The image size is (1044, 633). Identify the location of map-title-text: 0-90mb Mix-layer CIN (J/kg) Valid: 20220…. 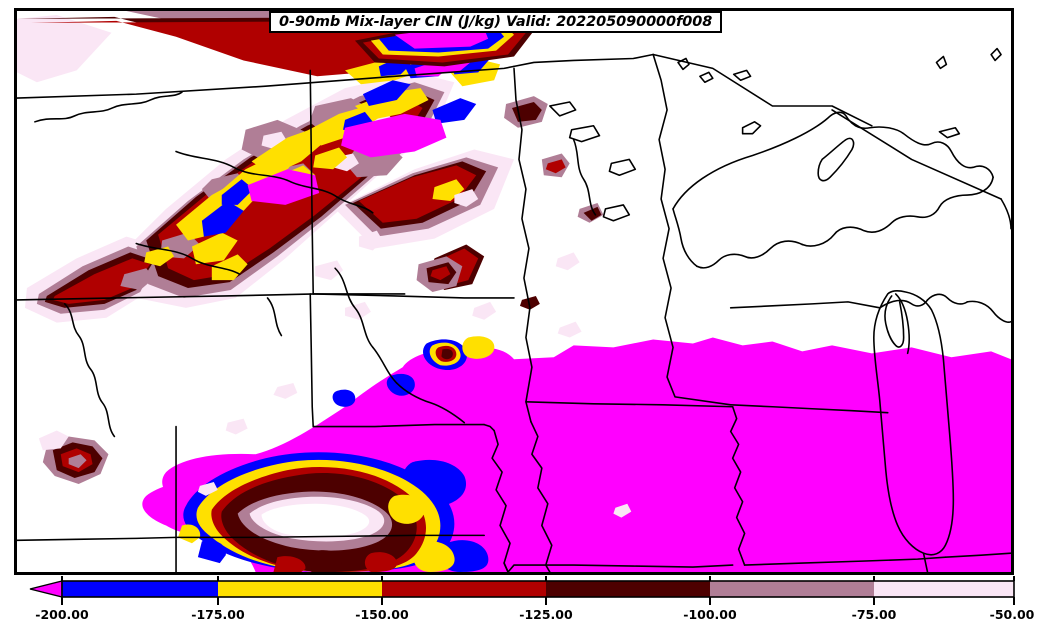
(496, 22).